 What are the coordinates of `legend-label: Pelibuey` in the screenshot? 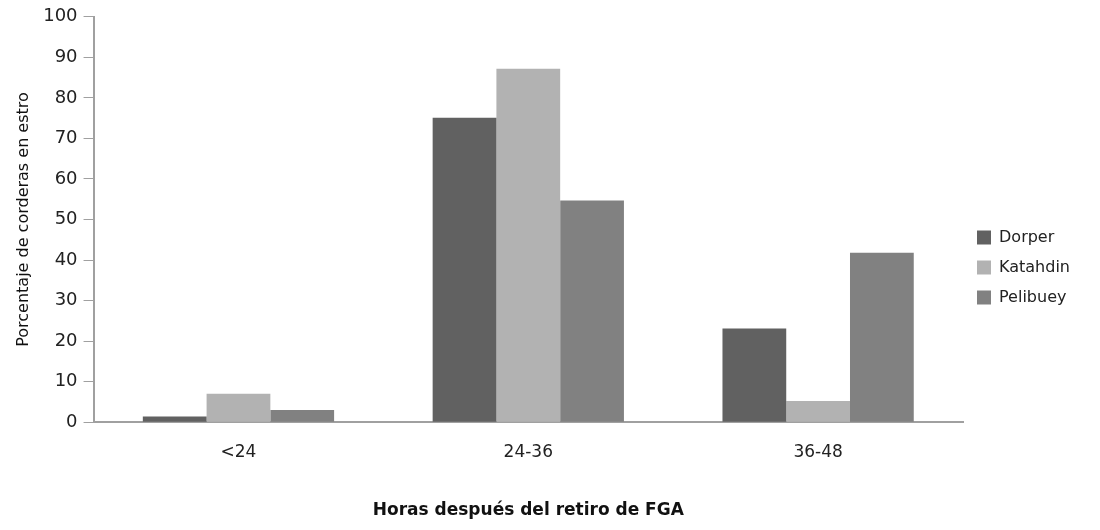 It's located at (1033, 296).